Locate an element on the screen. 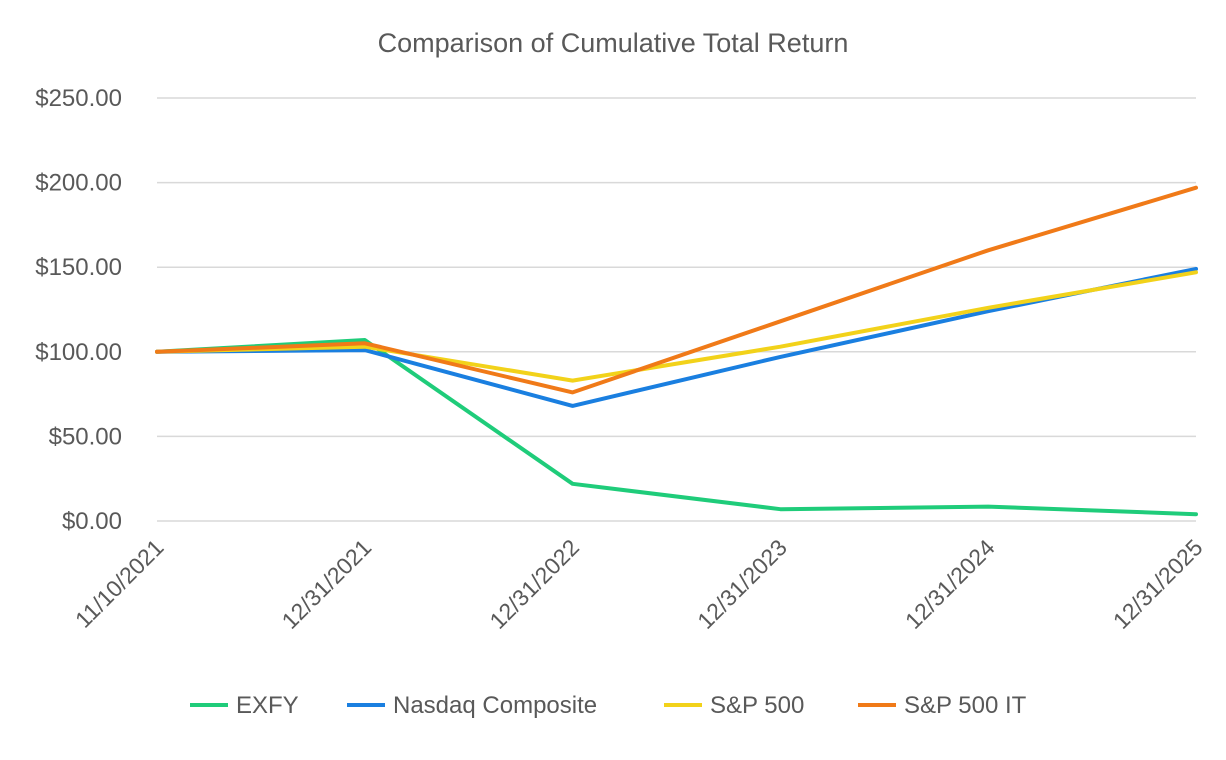 The height and width of the screenshot is (760, 1226). y-tick-label: $50.00 is located at coordinates (85, 436).